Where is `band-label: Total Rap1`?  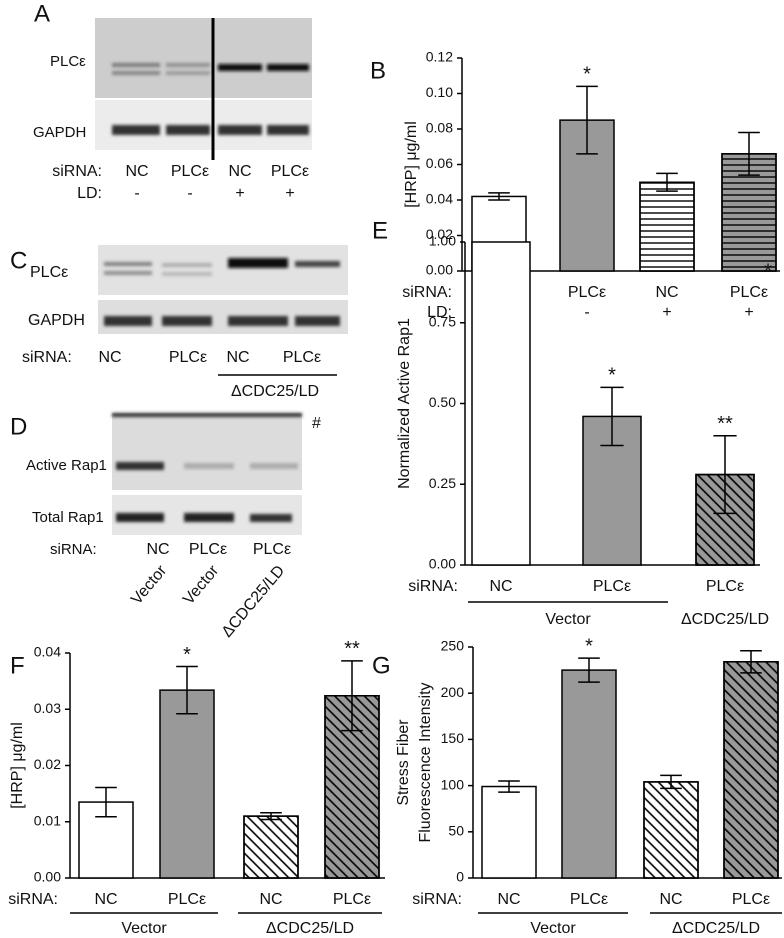 band-label: Total Rap1 is located at coordinates (68, 517).